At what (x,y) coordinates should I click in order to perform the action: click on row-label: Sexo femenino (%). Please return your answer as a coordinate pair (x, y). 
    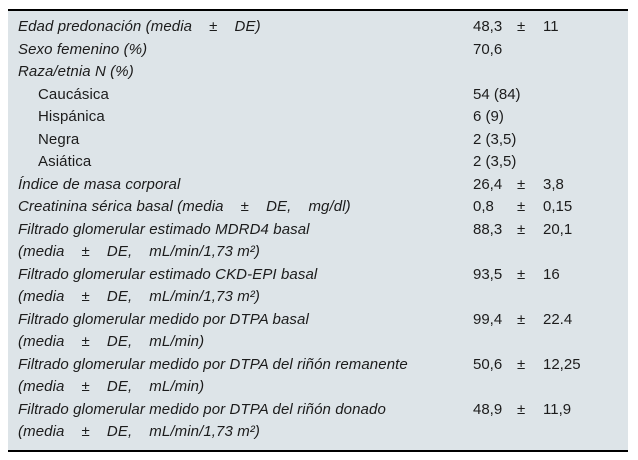
    Looking at the image, I should click on (83, 49).